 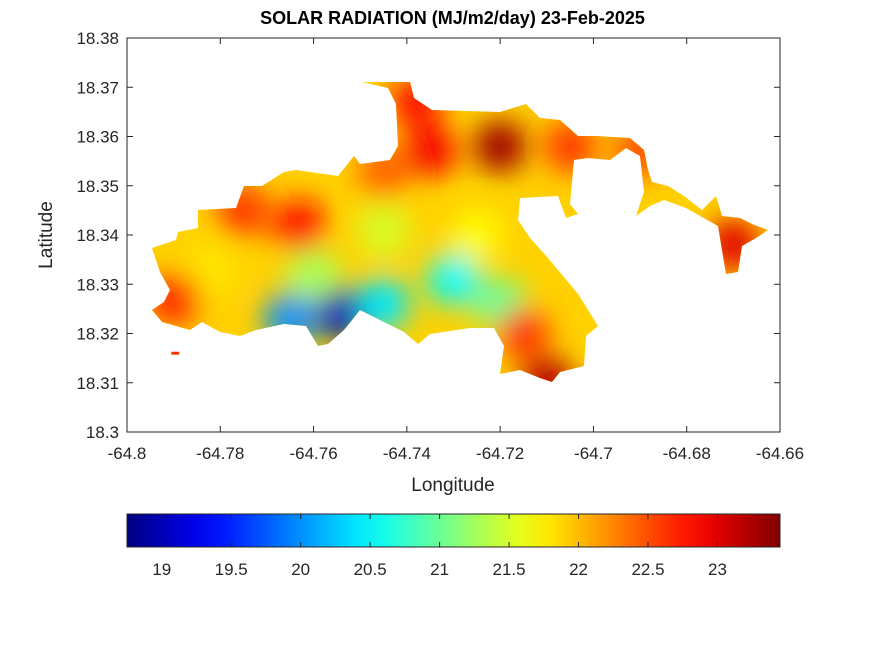 What do you see at coordinates (97, 235) in the screenshot?
I see `y-tick-label: 18.34` at bounding box center [97, 235].